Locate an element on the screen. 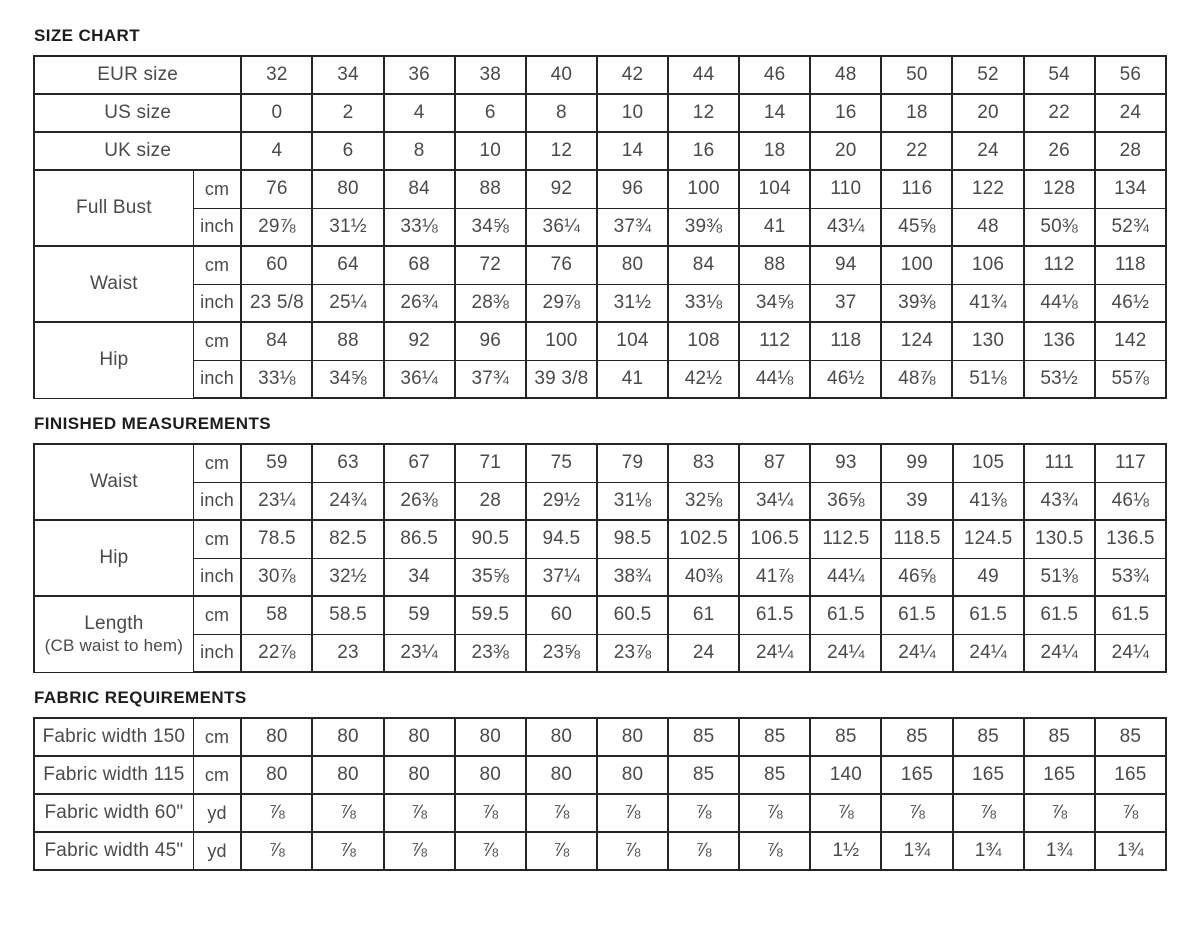 The width and height of the screenshot is (1200, 937). full-bust-cm-value-cell: 84 is located at coordinates (419, 189).